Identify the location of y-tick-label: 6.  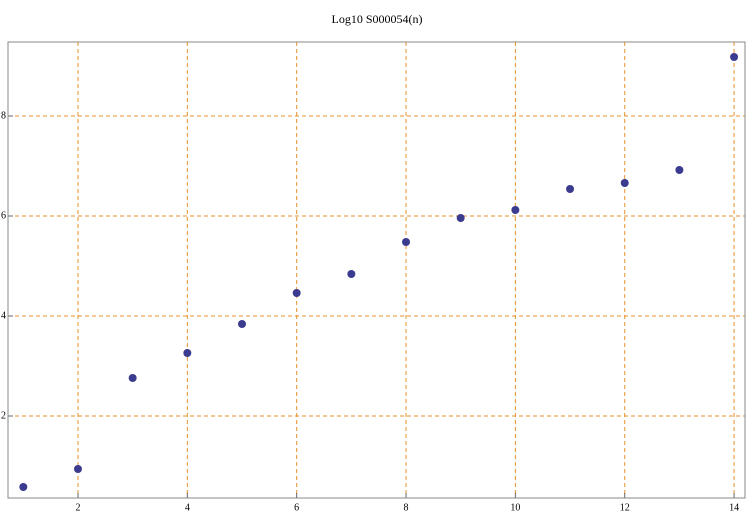
(3, 215).